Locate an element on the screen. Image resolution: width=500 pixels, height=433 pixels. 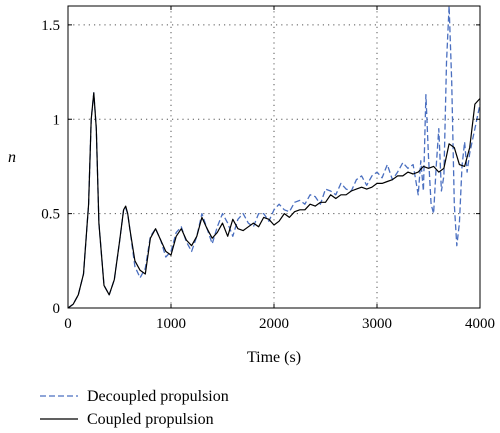
y-tick-label: 0 is located at coordinates (57, 309).